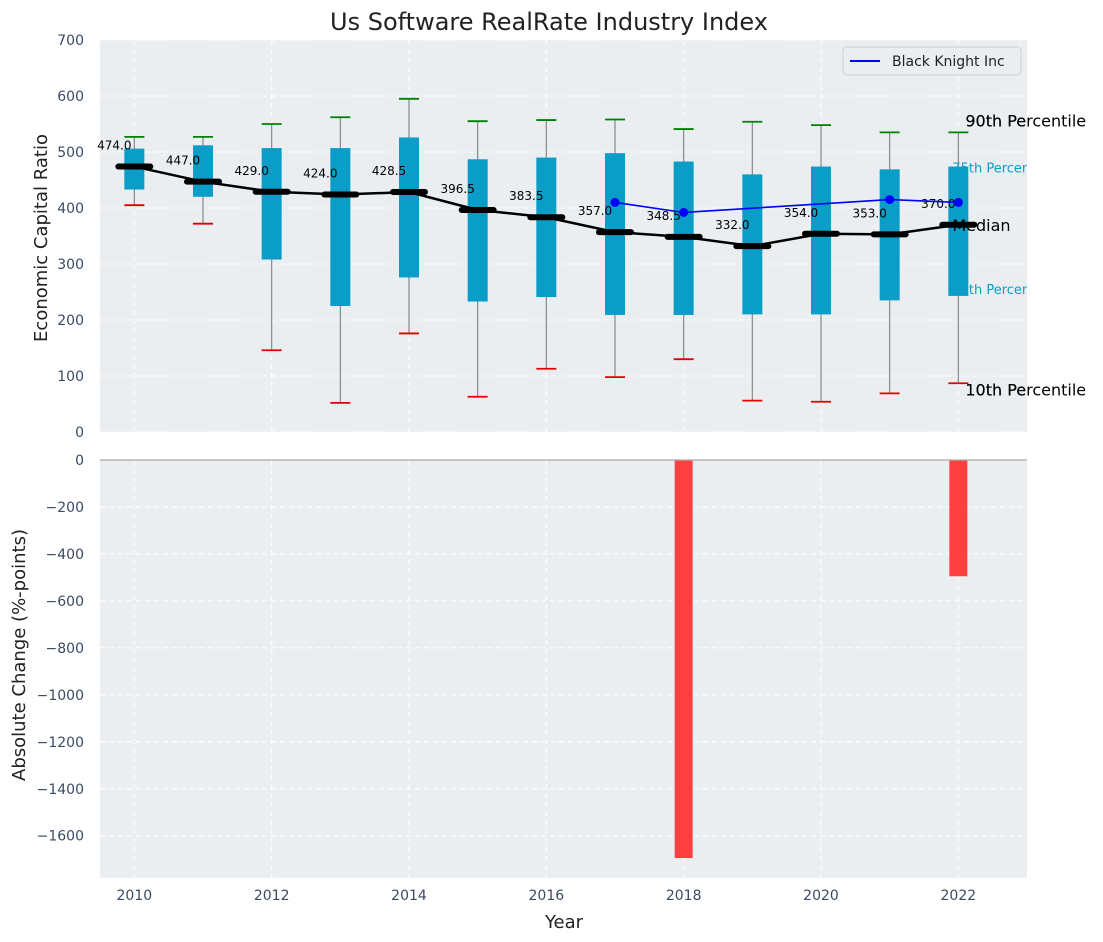 Image resolution: width=1103 pixels, height=942 pixels. I want to click on p10-annotation-overflow: 10th Percentile, so click(1025, 389).